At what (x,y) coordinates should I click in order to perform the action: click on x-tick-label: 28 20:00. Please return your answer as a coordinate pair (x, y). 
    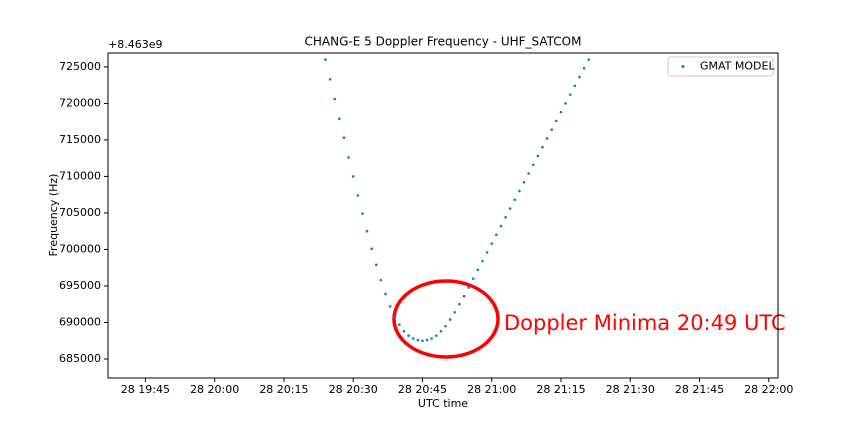
    Looking at the image, I should click on (214, 389).